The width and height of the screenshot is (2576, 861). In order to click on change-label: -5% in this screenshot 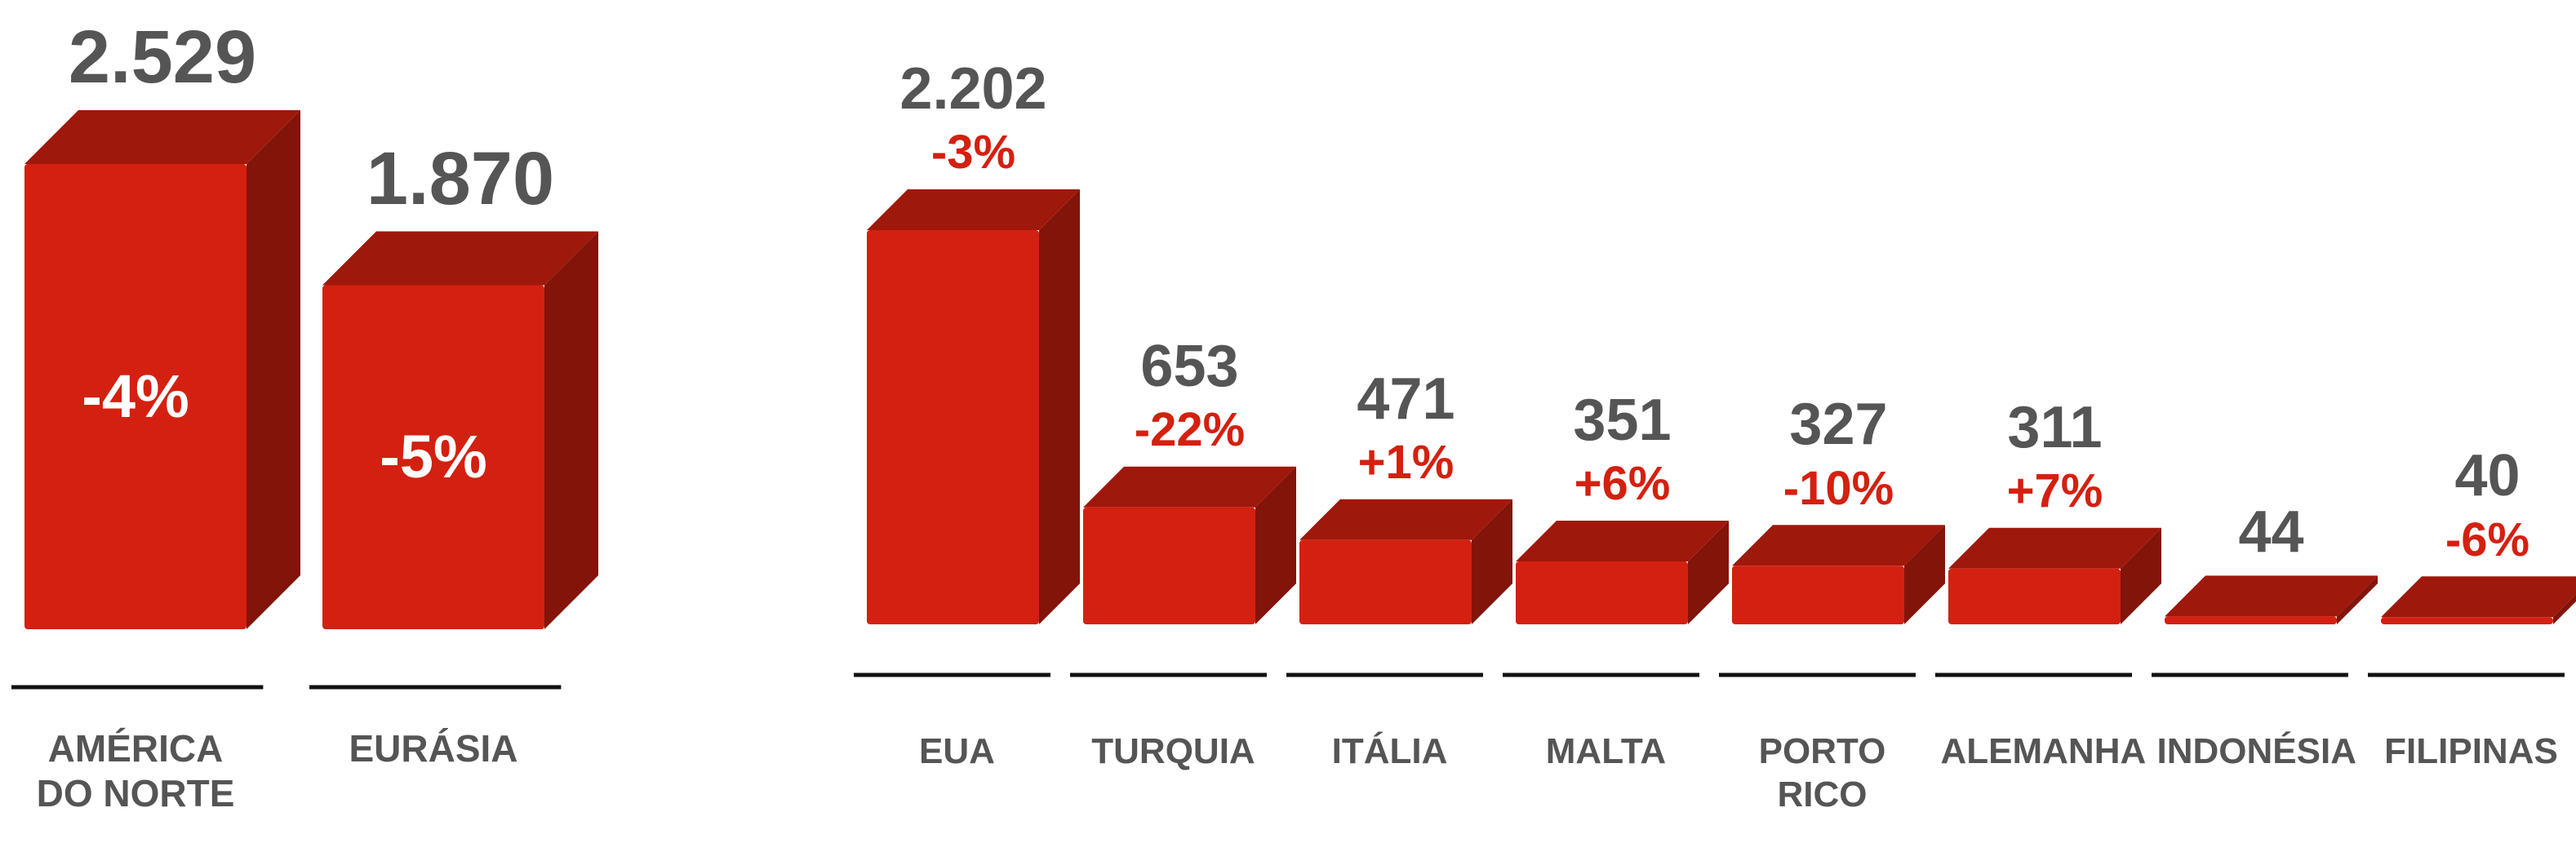, I will do `click(433, 456)`.